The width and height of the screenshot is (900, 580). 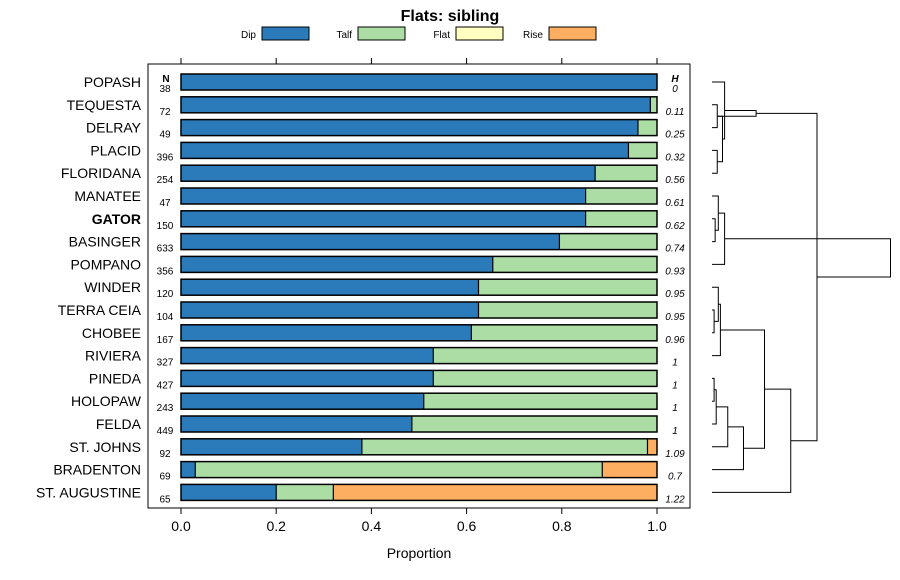 What do you see at coordinates (229, 492) in the screenshot?
I see `bar-st-augustine-dip` at bounding box center [229, 492].